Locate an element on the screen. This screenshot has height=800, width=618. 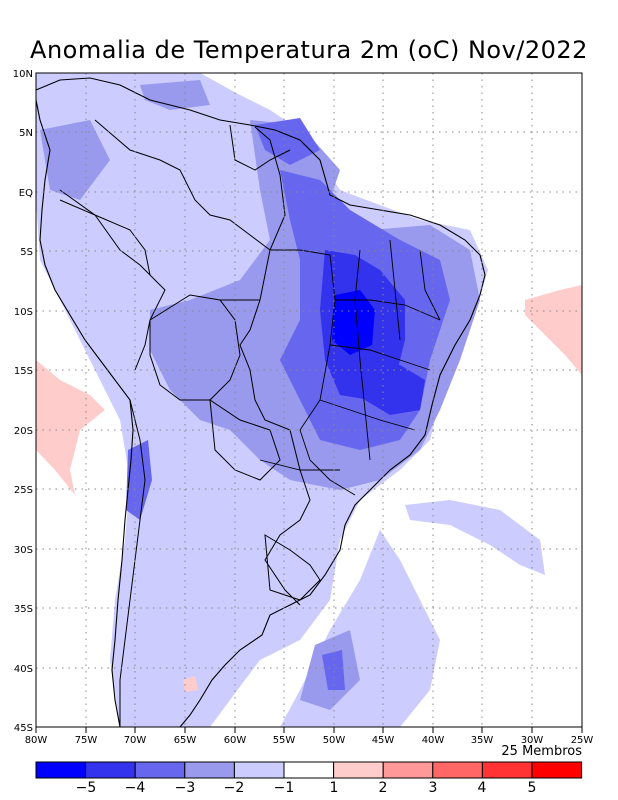
x-tick-label: 65W is located at coordinates (185, 740).